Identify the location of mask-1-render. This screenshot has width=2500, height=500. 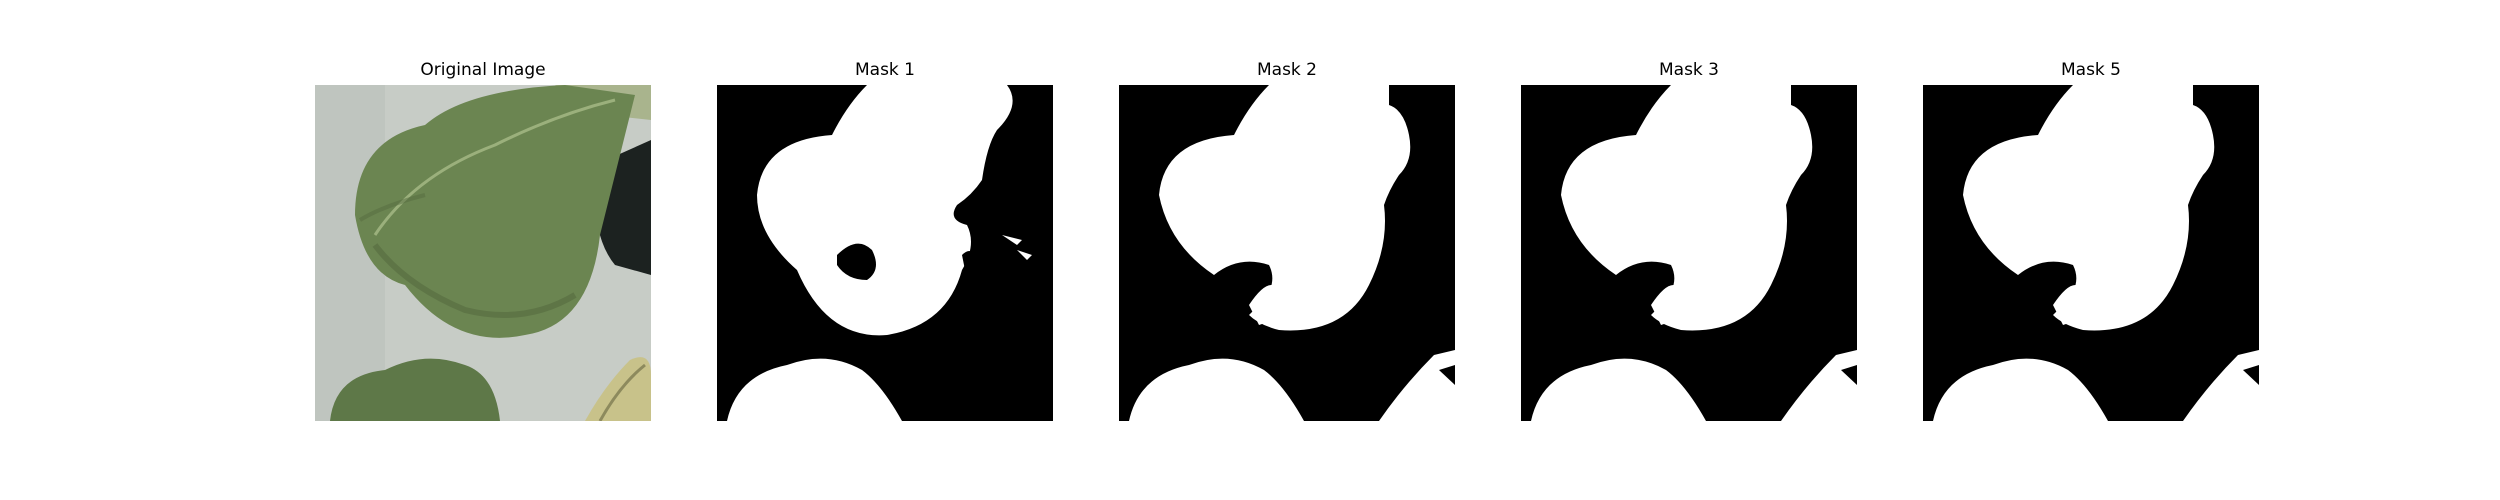
(885, 253).